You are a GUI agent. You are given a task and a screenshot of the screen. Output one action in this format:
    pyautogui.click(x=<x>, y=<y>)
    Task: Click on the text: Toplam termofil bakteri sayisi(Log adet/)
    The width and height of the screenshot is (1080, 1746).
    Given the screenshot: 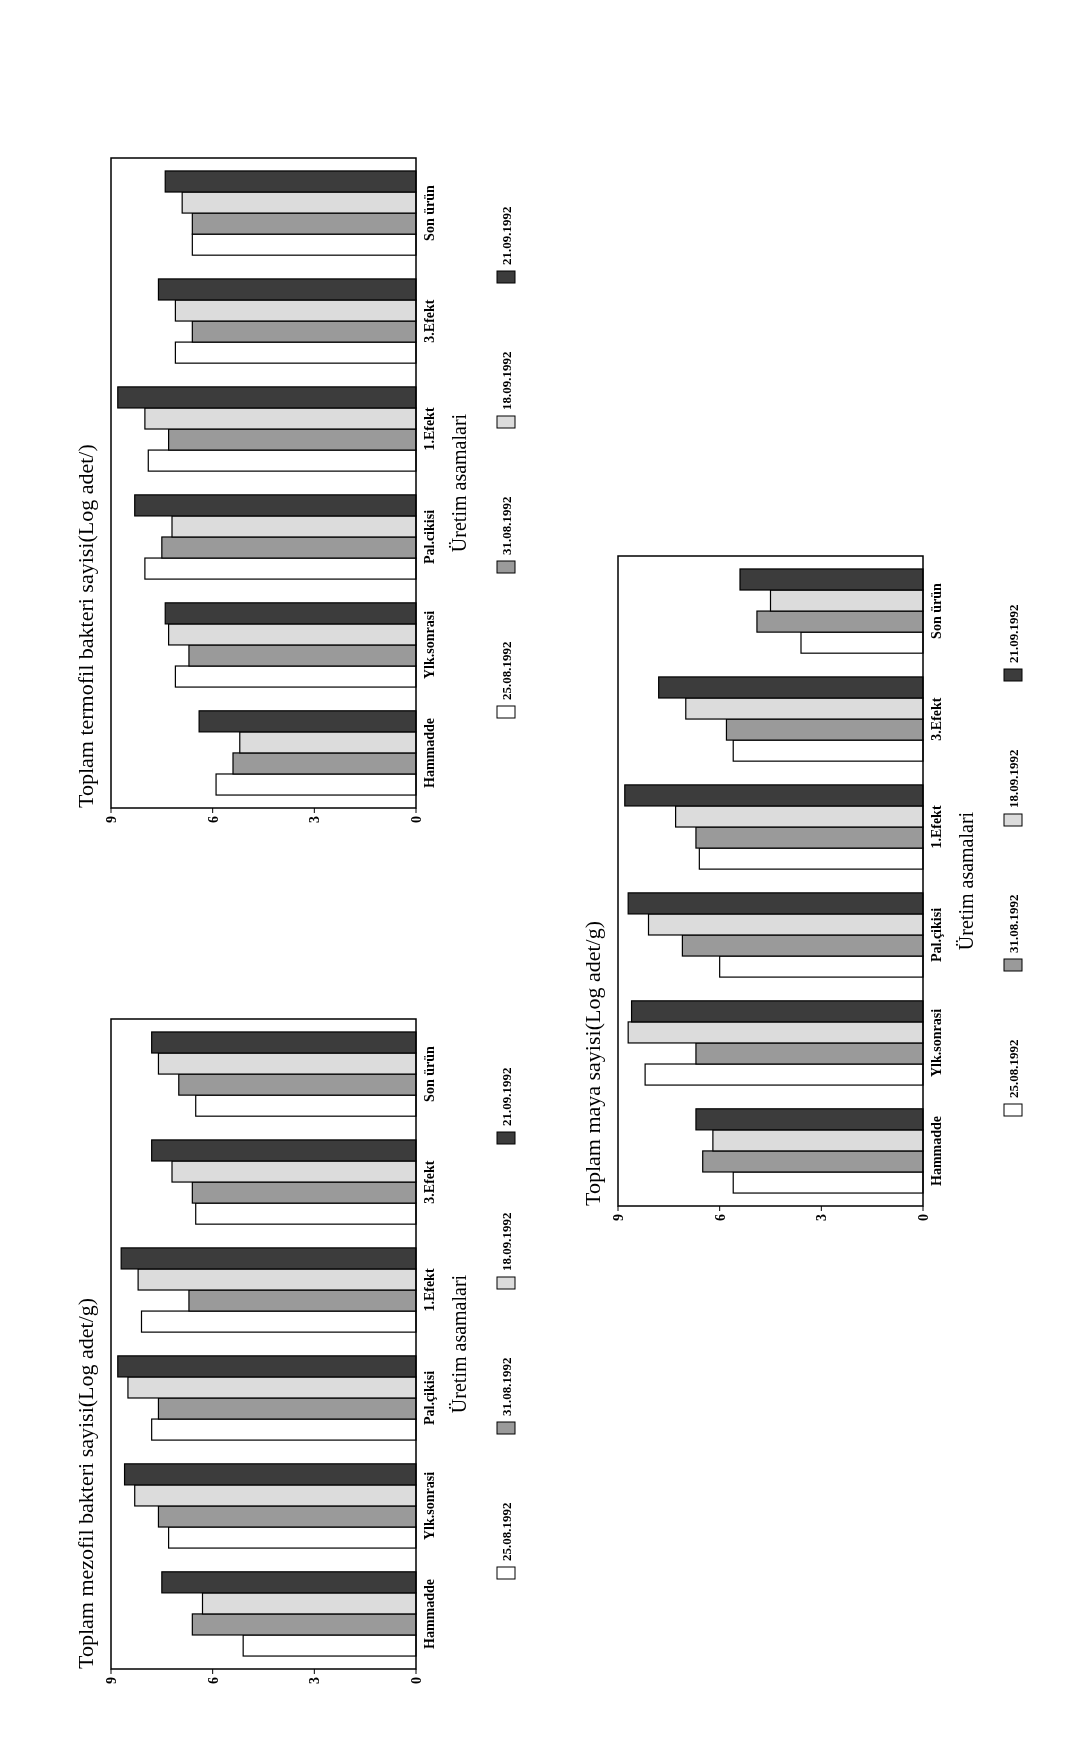 What is the action you would take?
    pyautogui.click(x=85, y=626)
    